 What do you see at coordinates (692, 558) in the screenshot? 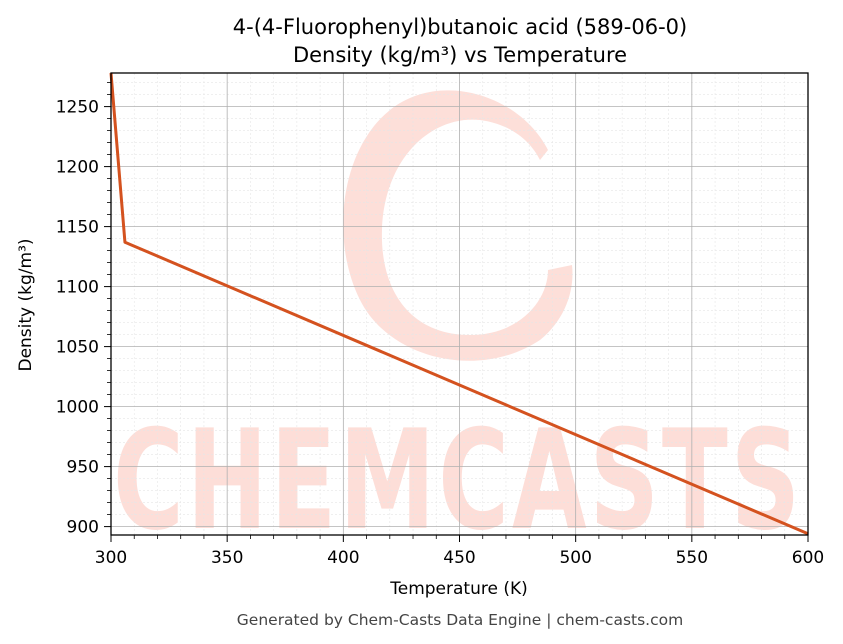
I see `x-tick-label: 550` at bounding box center [692, 558].